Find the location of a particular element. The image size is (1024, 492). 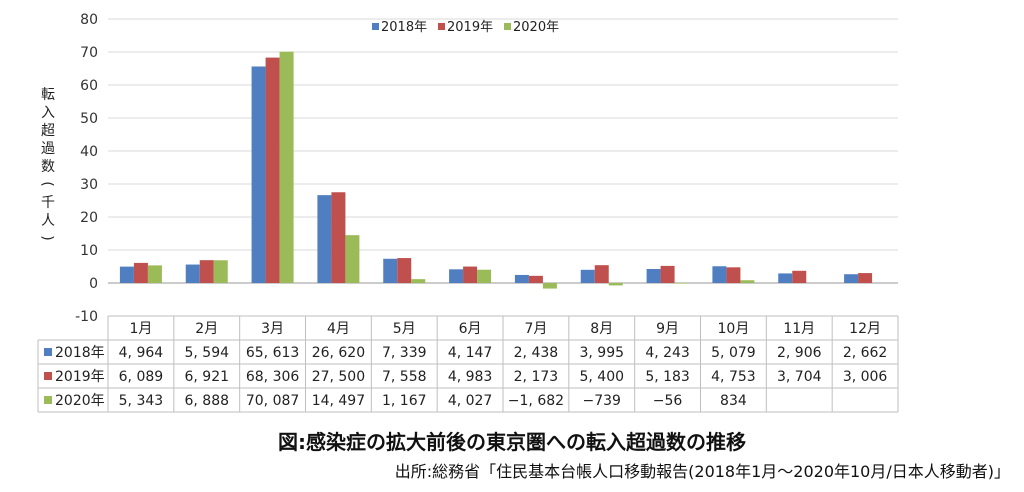

y-tick-label: 0 is located at coordinates (93, 284).